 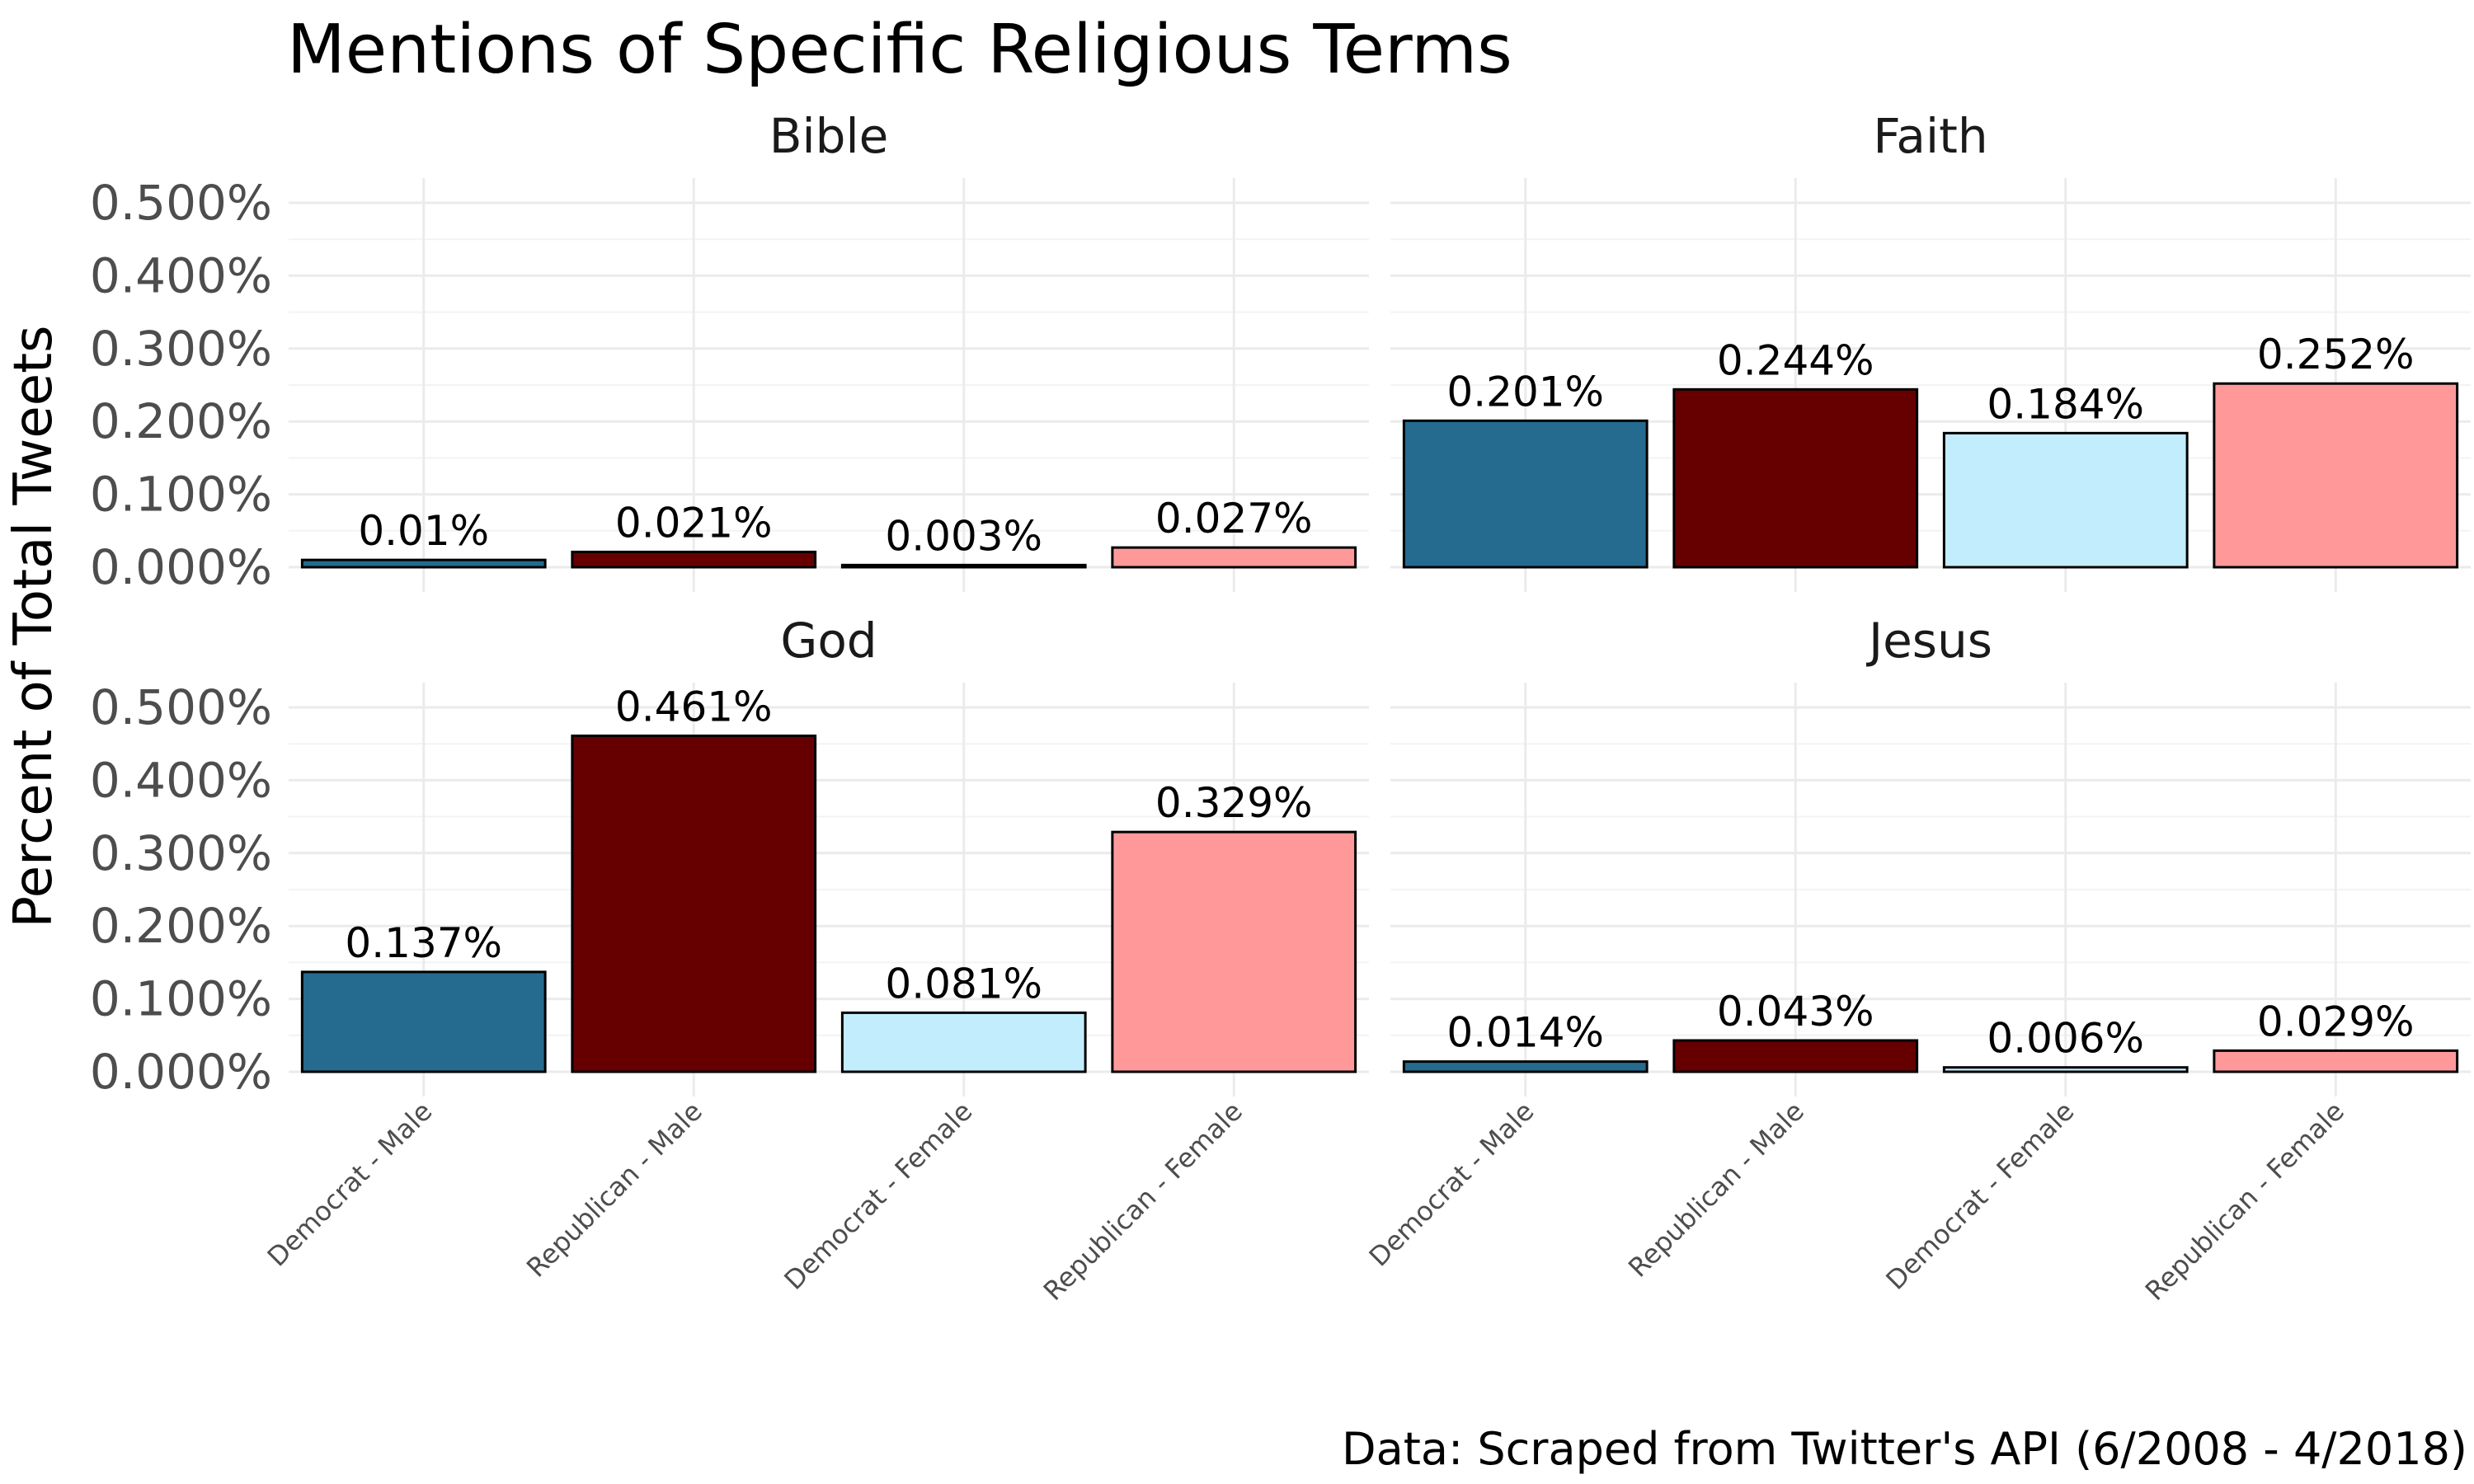 I want to click on panel-title: Faith, so click(x=1930, y=136).